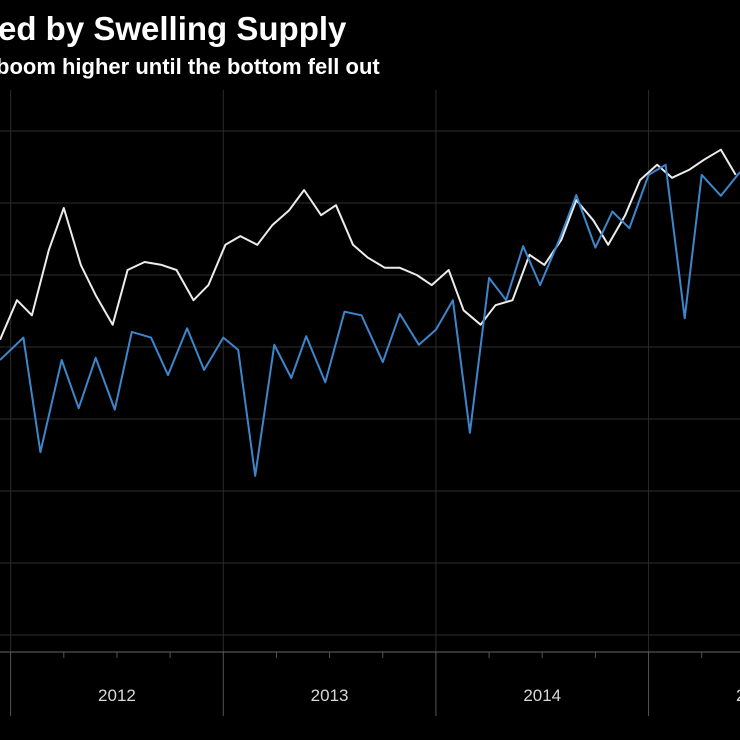 This screenshot has width=740, height=740. I want to click on x-tick-label: 2014, so click(542, 695).